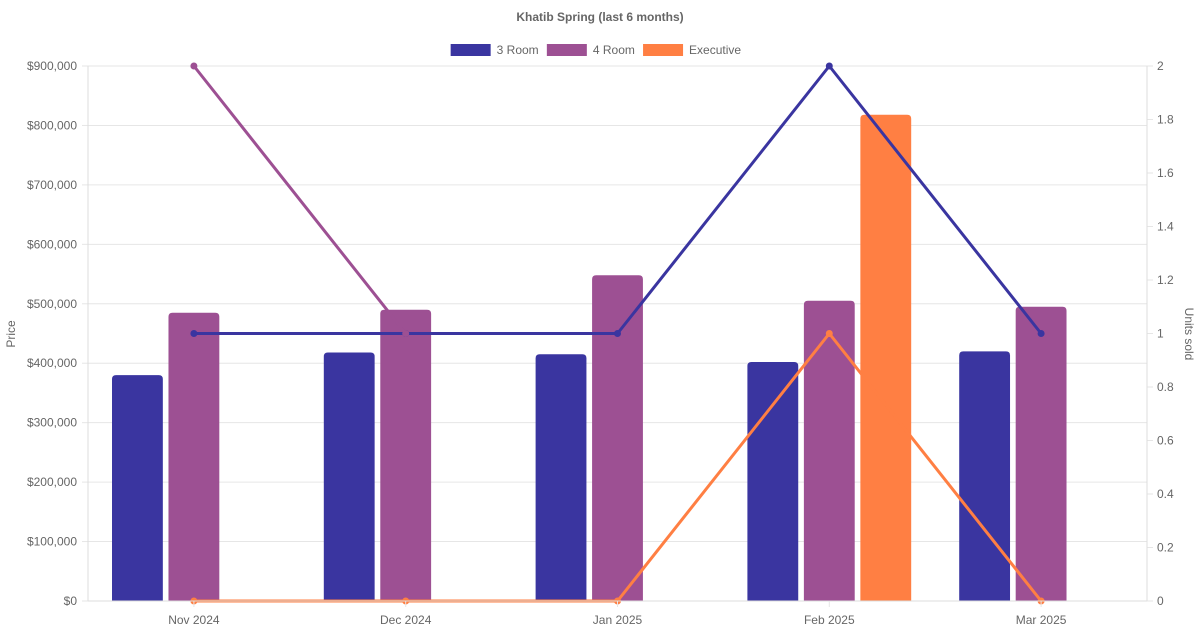  I want to click on x-tick-label: Jan 2025, so click(618, 620).